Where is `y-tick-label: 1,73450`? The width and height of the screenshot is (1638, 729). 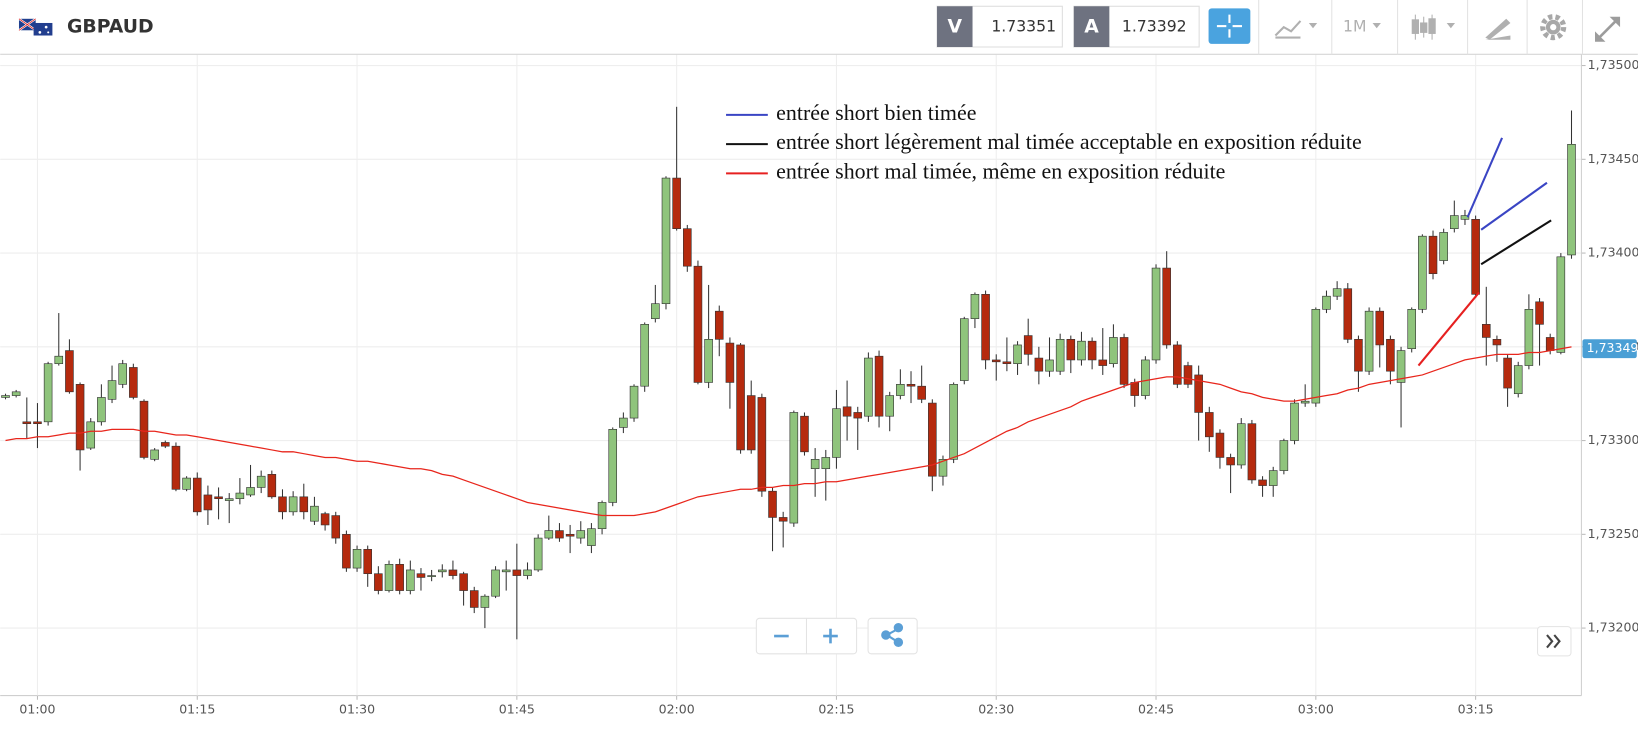
y-tick-label: 1,73450 is located at coordinates (1613, 158).